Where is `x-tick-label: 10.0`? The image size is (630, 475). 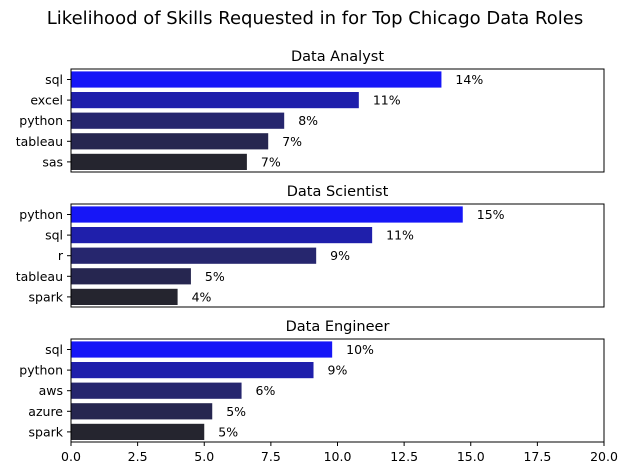
x-tick-label: 10.0 is located at coordinates (338, 456).